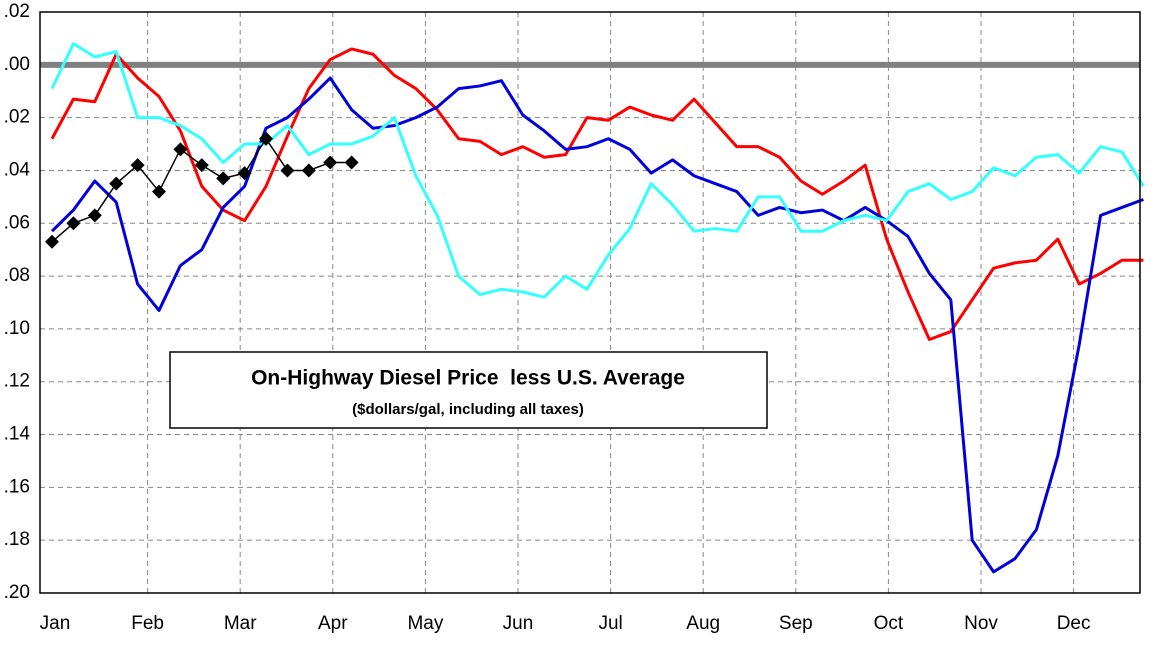 The height and width of the screenshot is (645, 1163). What do you see at coordinates (240, 623) in the screenshot?
I see `x-tick-label: Mar` at bounding box center [240, 623].